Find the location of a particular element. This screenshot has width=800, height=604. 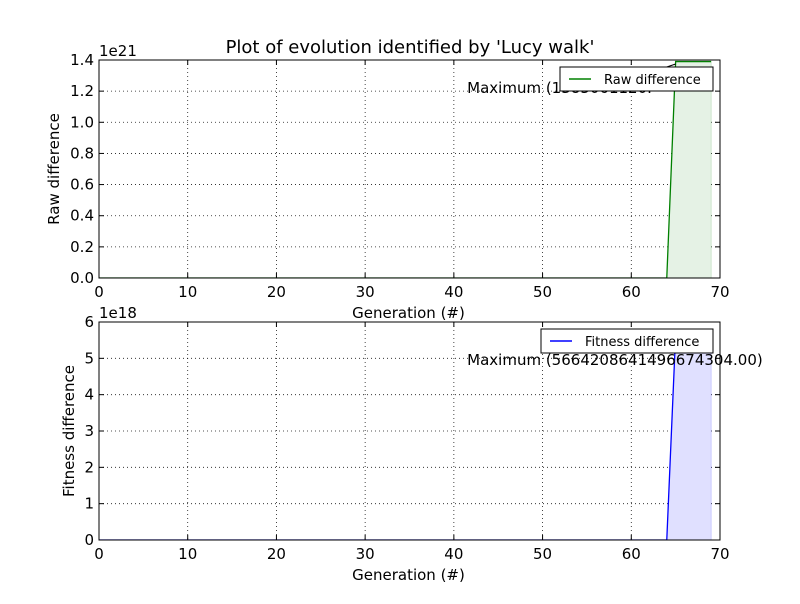

y-tick-label: 0.8 is located at coordinates (82, 153).